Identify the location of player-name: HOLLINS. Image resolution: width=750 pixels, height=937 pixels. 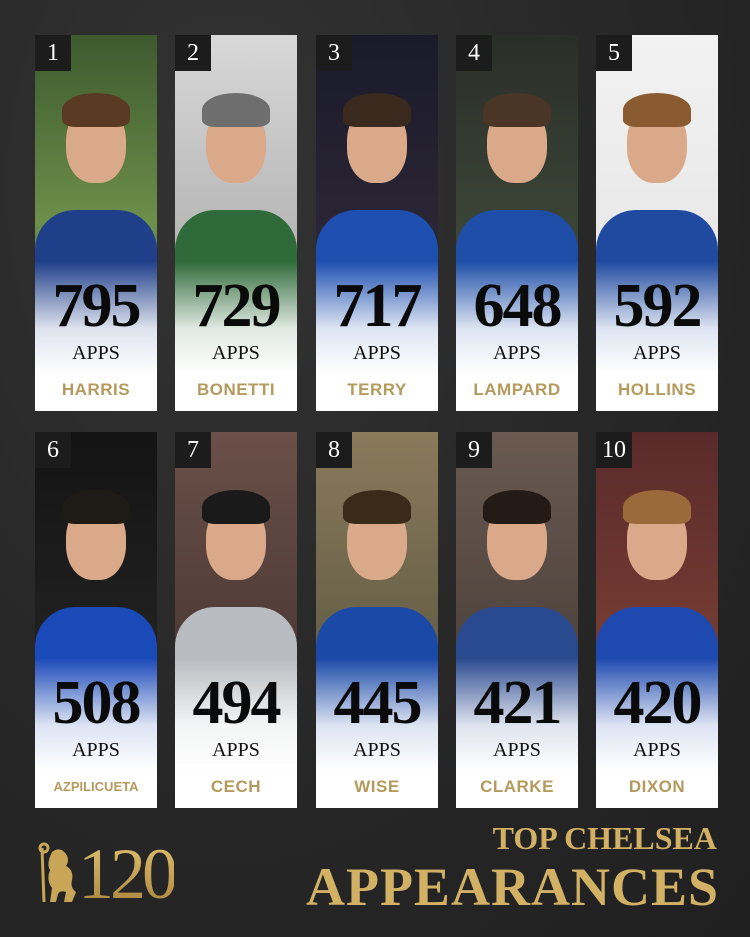
(657, 389).